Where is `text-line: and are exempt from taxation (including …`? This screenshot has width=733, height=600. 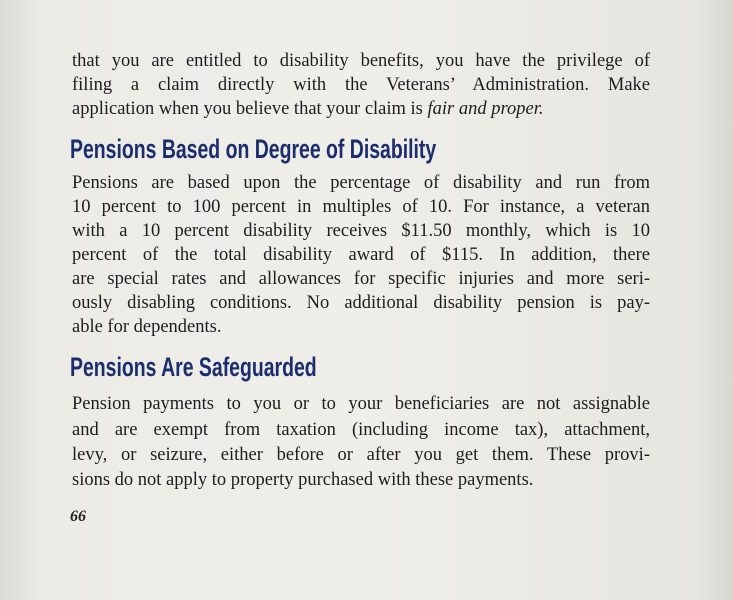 text-line: and are exempt from taxation (including … is located at coordinates (361, 430).